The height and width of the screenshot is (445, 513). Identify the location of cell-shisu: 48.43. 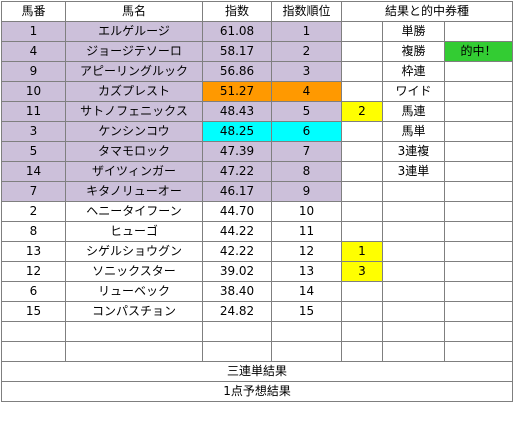
(237, 111).